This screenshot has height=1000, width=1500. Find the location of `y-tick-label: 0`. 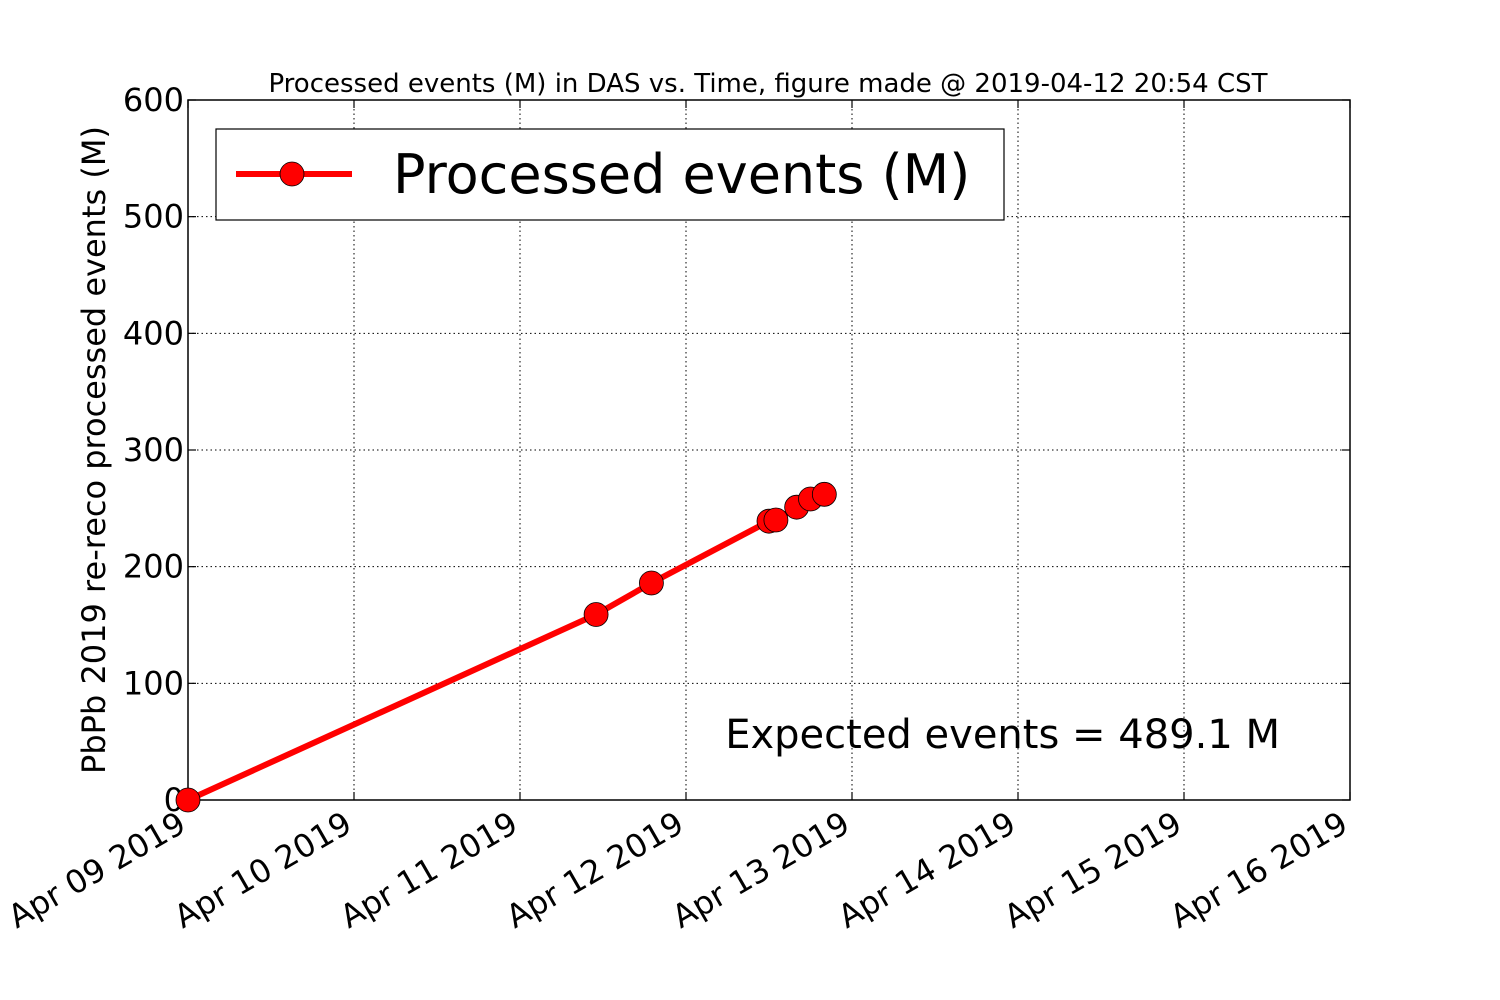

y-tick-label: 0 is located at coordinates (174, 800).